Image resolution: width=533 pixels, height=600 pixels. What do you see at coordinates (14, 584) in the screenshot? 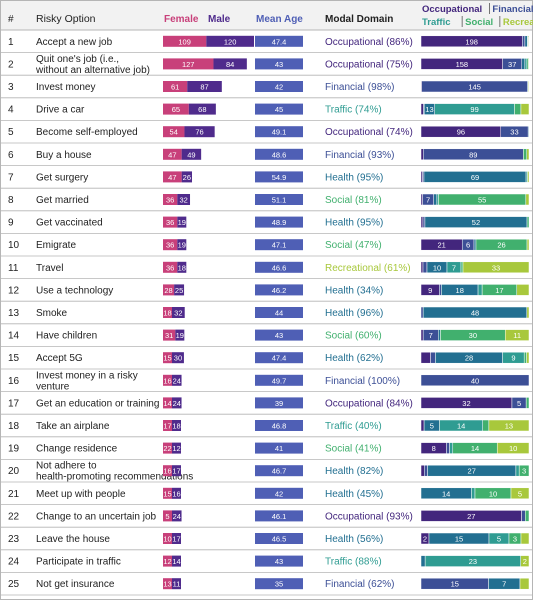
I see `row-number: 25` at bounding box center [14, 584].